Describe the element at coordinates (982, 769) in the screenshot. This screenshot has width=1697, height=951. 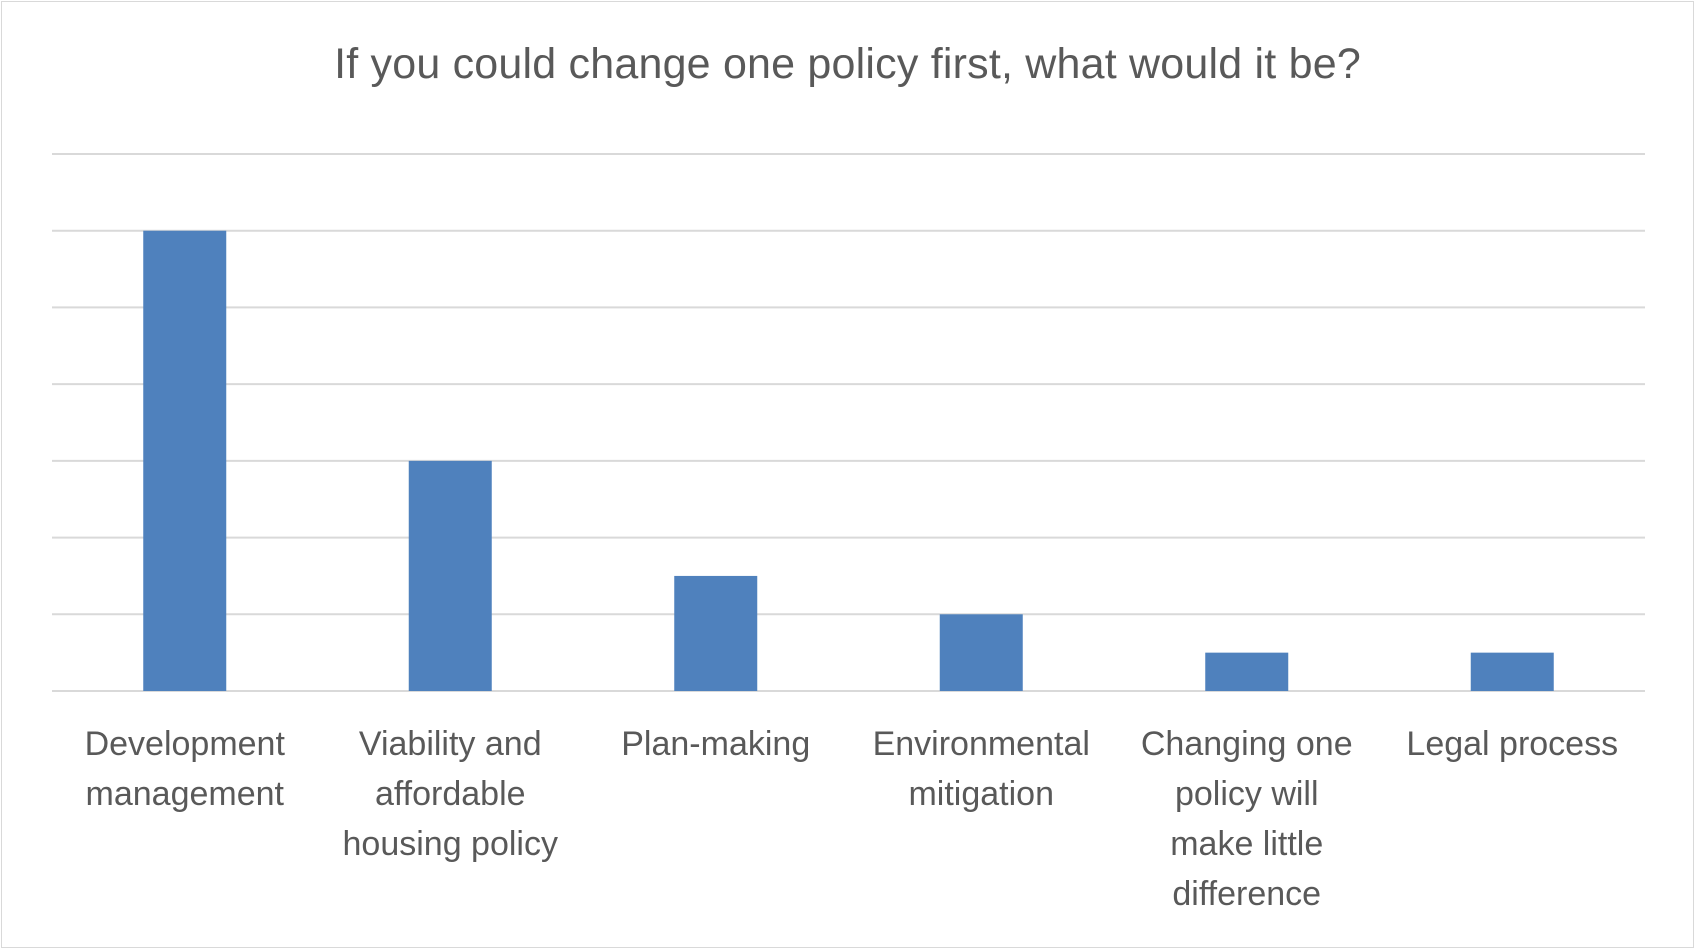
I see `category-label: Environmental mitigation` at that location.